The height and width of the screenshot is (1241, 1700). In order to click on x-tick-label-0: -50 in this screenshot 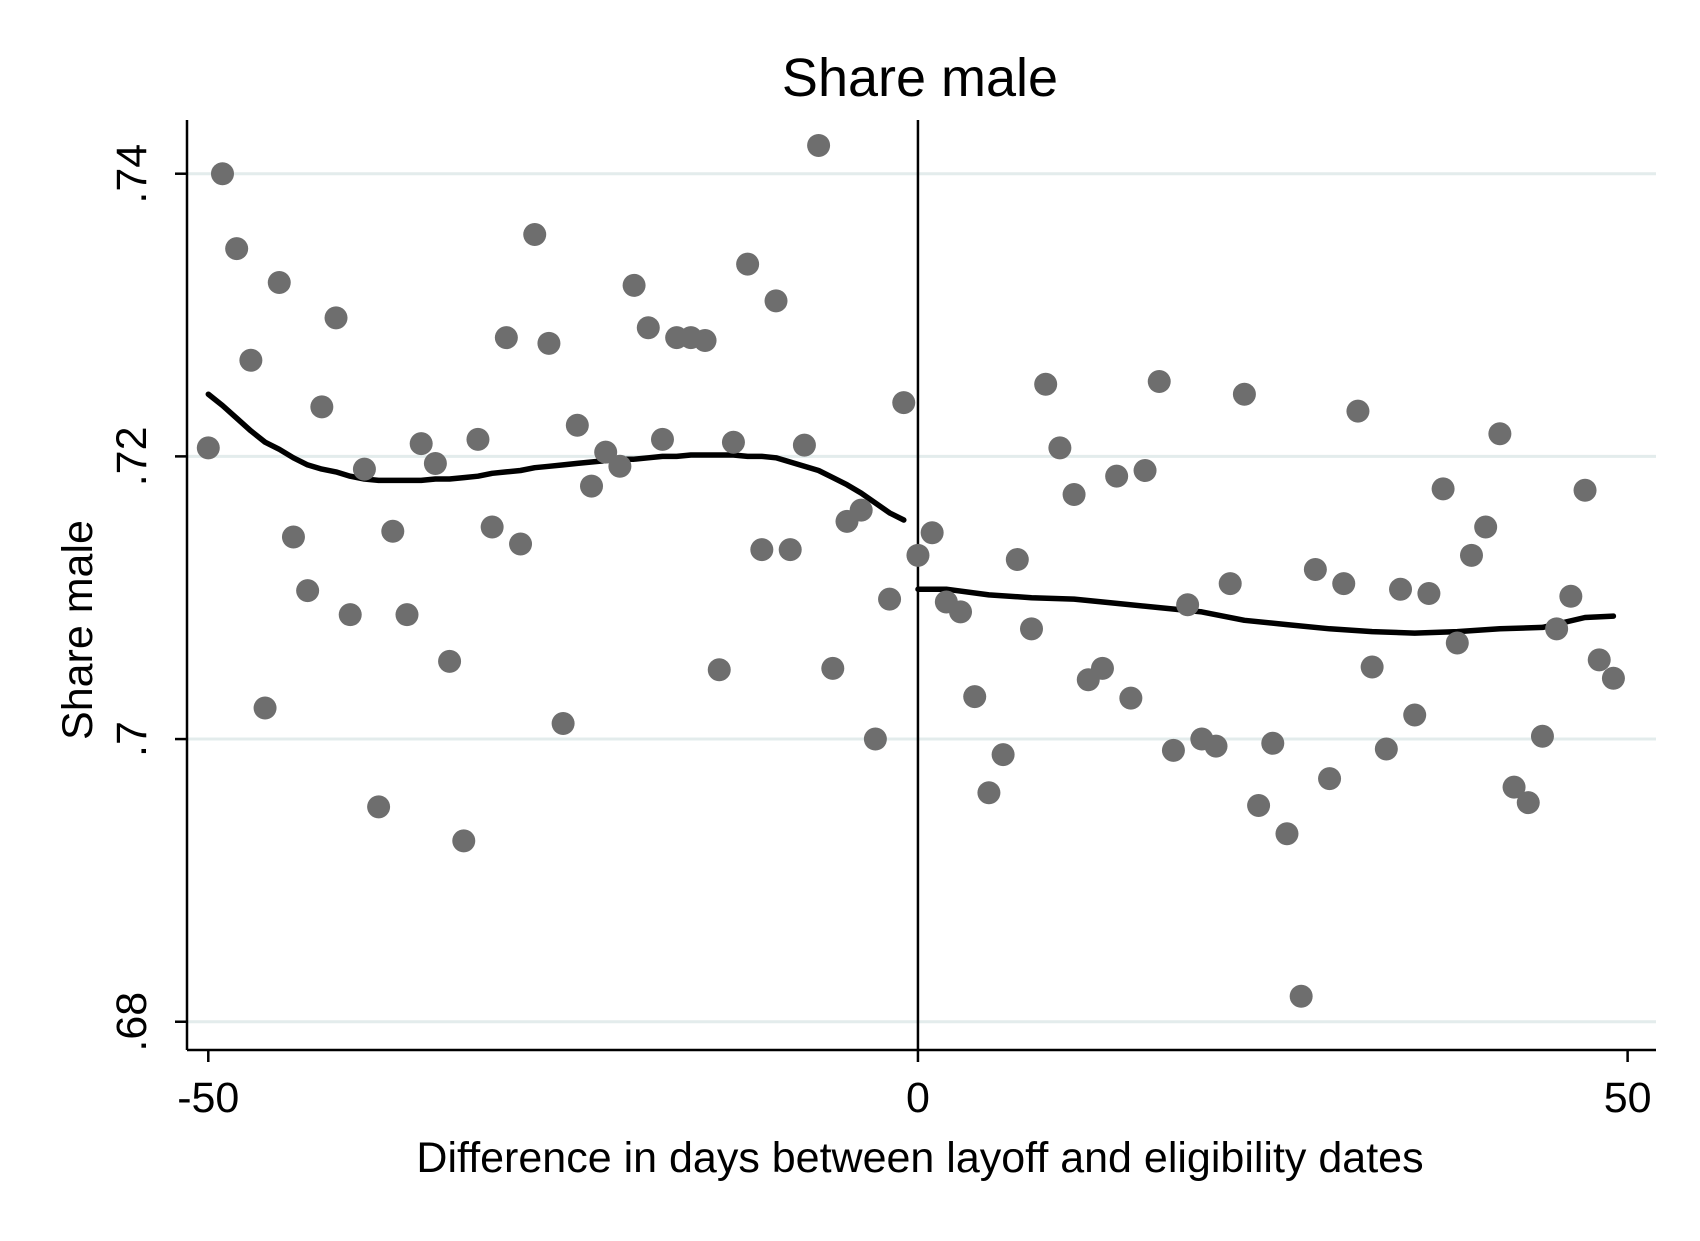, I will do `click(208, 1098)`.